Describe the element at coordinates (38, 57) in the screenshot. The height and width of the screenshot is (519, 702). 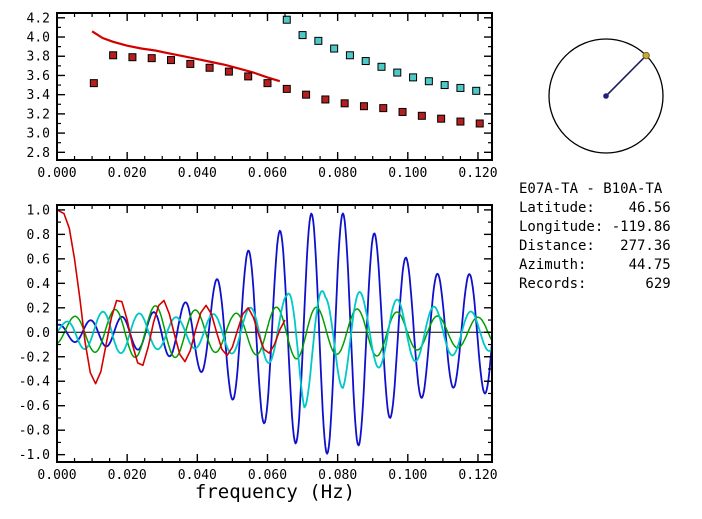
I see `y-tick-label: 3.8` at that location.